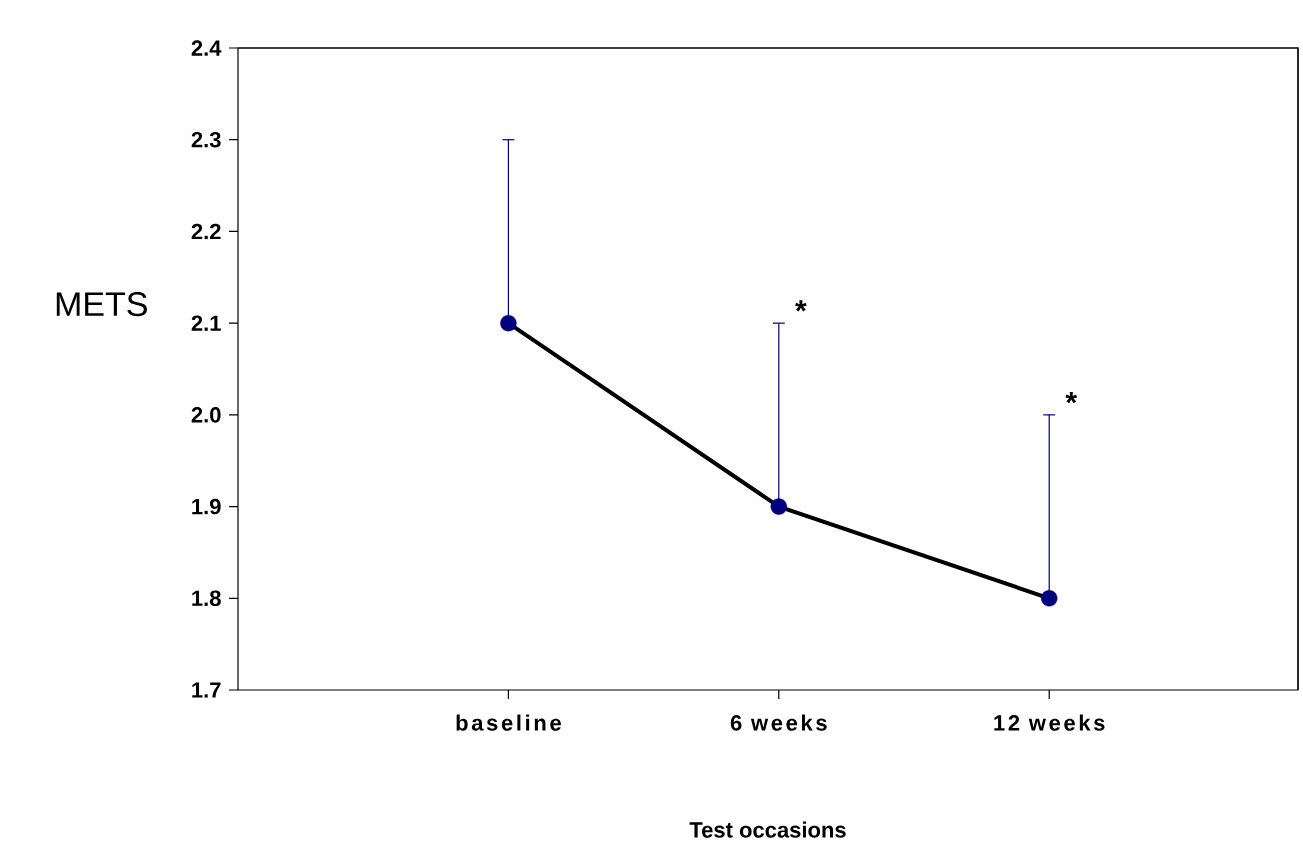 This screenshot has height=862, width=1303. What do you see at coordinates (101, 304) in the screenshot?
I see `y-axis-title: METS` at bounding box center [101, 304].